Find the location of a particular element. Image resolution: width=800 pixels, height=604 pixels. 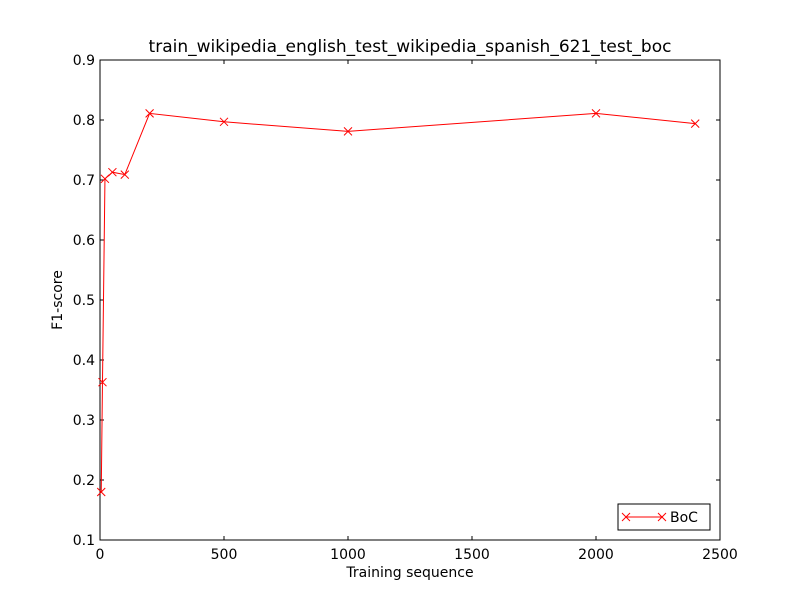

legend-item: BoC is located at coordinates (659, 518).